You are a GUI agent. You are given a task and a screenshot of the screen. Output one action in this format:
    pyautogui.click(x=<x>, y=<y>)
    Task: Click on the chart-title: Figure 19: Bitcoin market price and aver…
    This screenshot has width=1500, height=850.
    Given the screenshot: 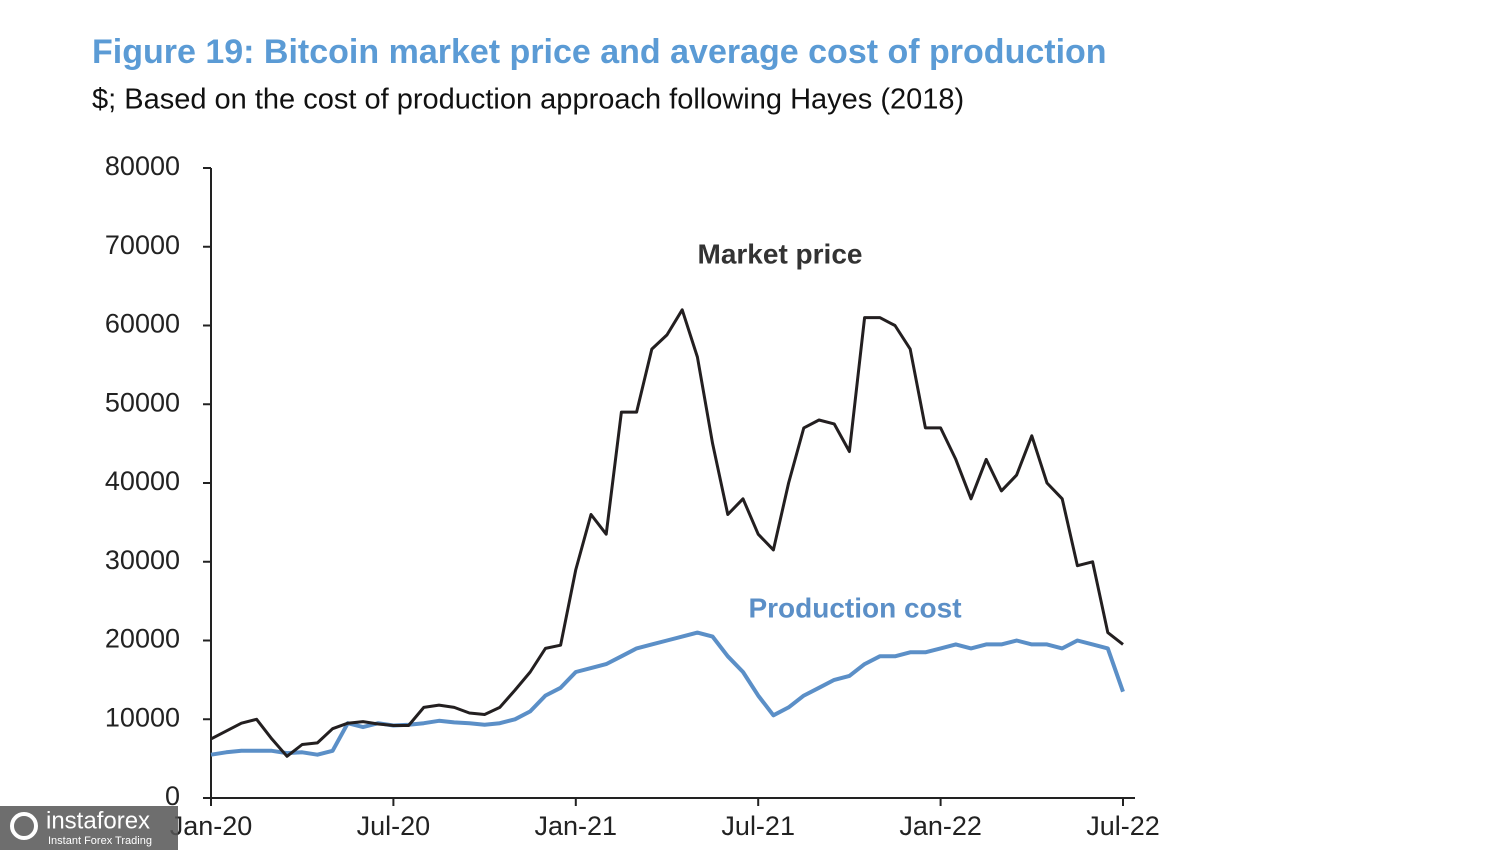 What is the action you would take?
    pyautogui.click(x=599, y=52)
    